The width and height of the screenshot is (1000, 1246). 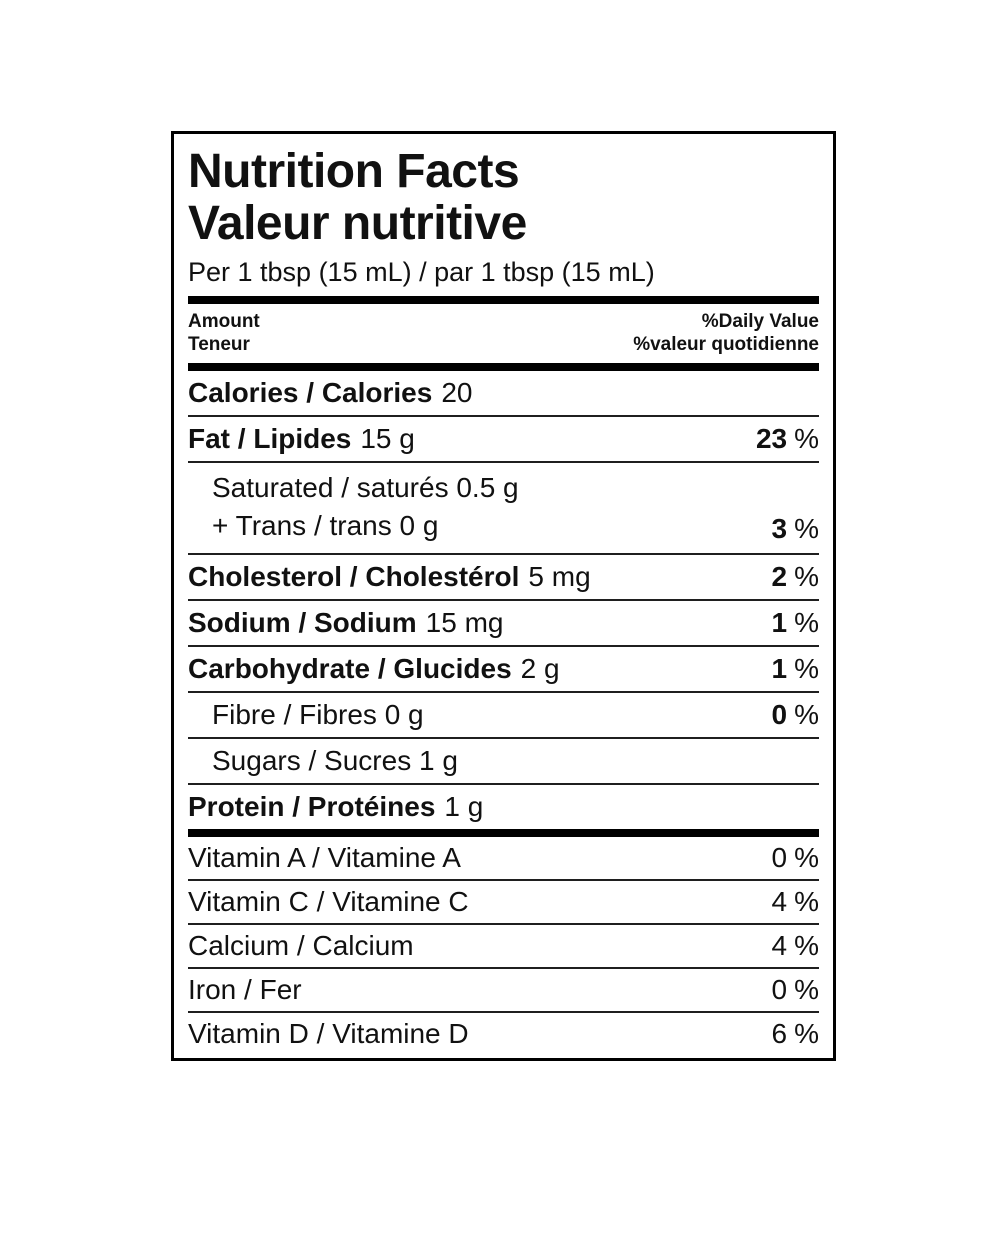 What do you see at coordinates (328, 1033) in the screenshot?
I see `nutrient-name: Vitamin D / Vitamine D` at bounding box center [328, 1033].